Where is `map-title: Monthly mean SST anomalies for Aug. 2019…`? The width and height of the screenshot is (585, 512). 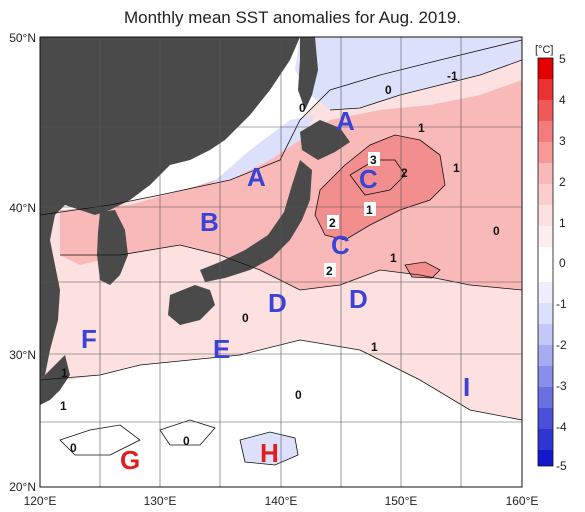
map-title: Monthly mean SST anomalies for Aug. 2019… is located at coordinates (292, 17).